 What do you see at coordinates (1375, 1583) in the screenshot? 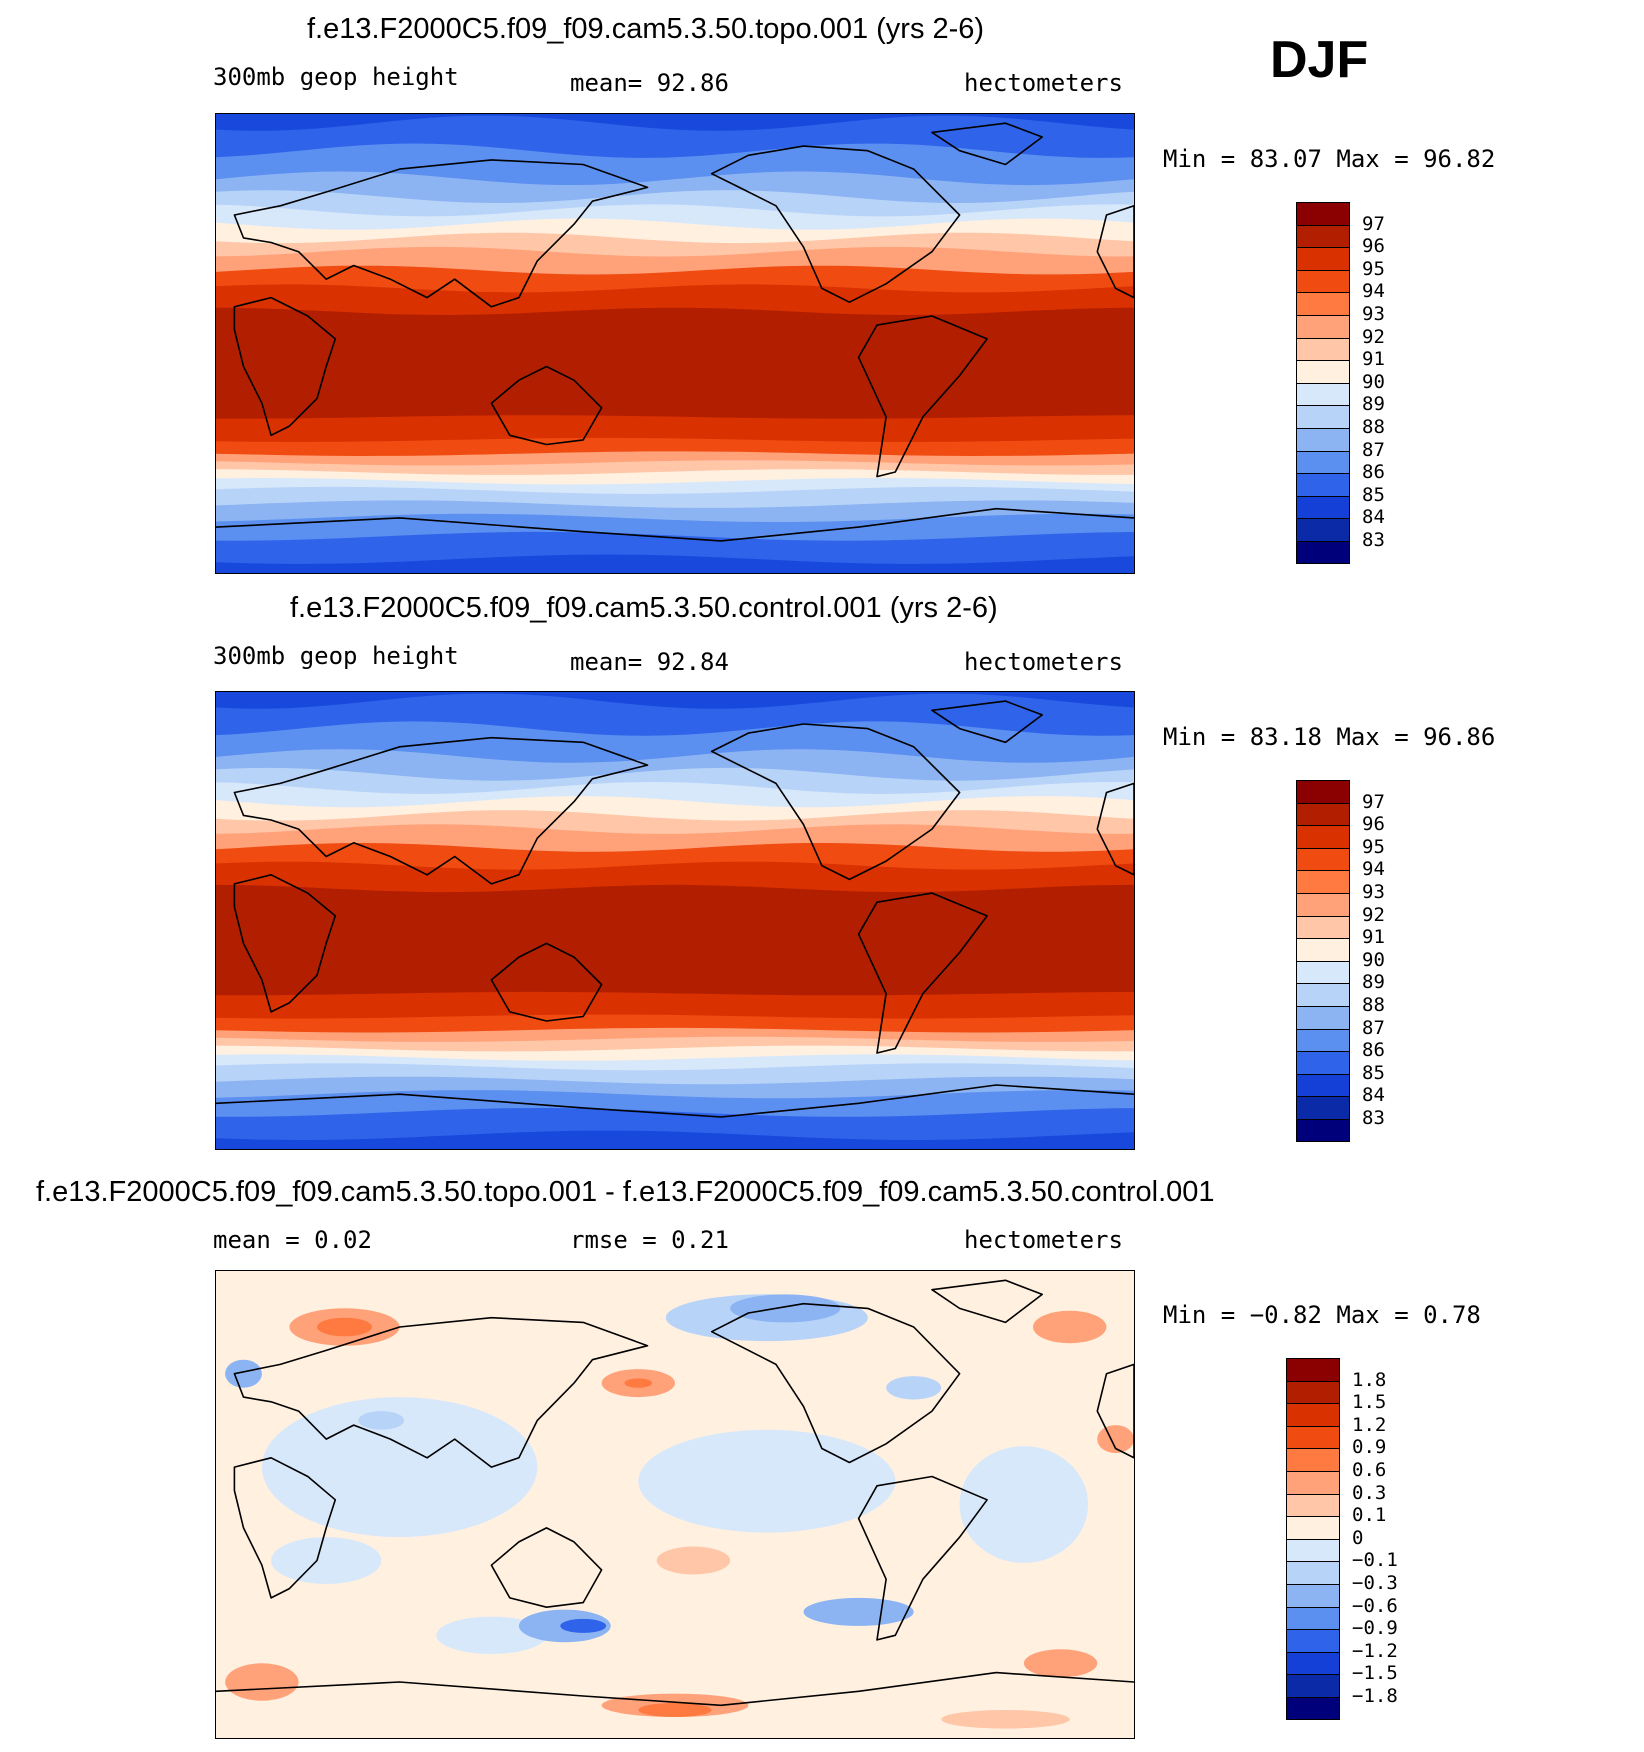
I see `colorbar-label: −0.3` at bounding box center [1375, 1583].